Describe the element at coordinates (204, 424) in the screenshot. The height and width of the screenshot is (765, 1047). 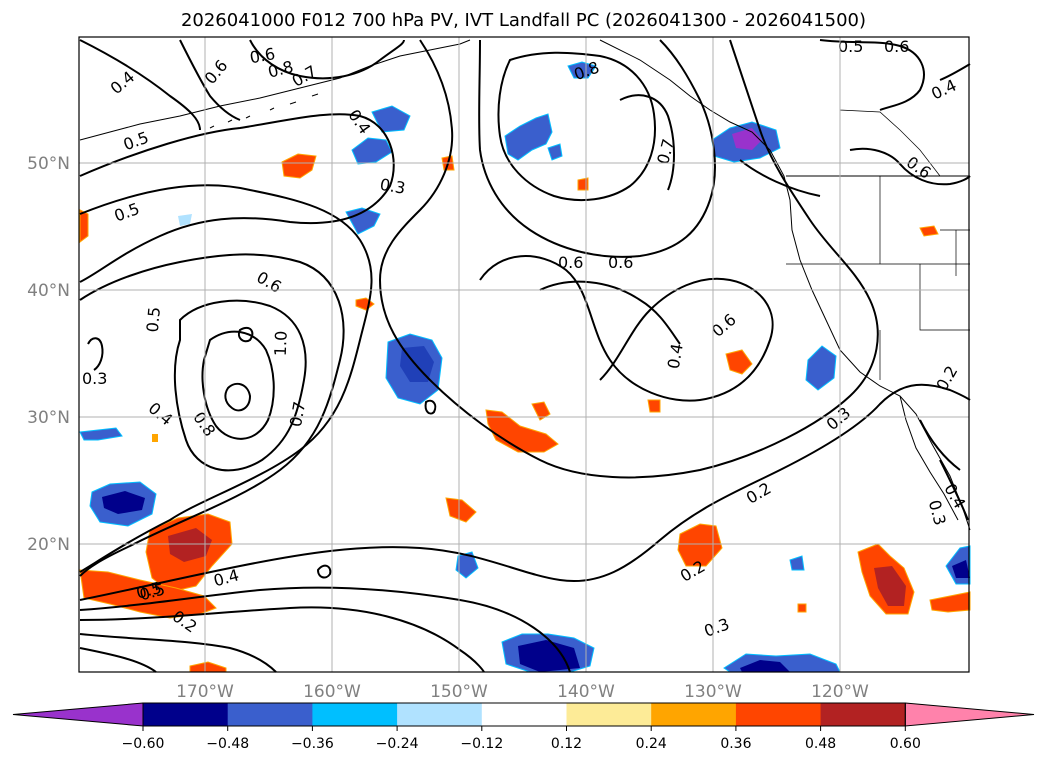
I see `contour-label: 0.8` at that location.